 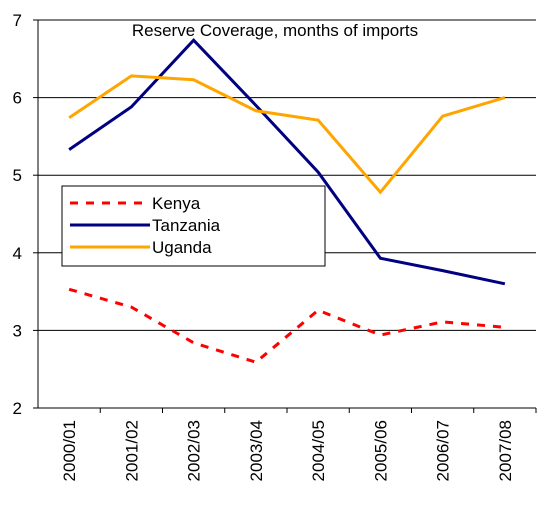 What do you see at coordinates (194, 450) in the screenshot?
I see `x-tick-label: 2002/03` at bounding box center [194, 450].